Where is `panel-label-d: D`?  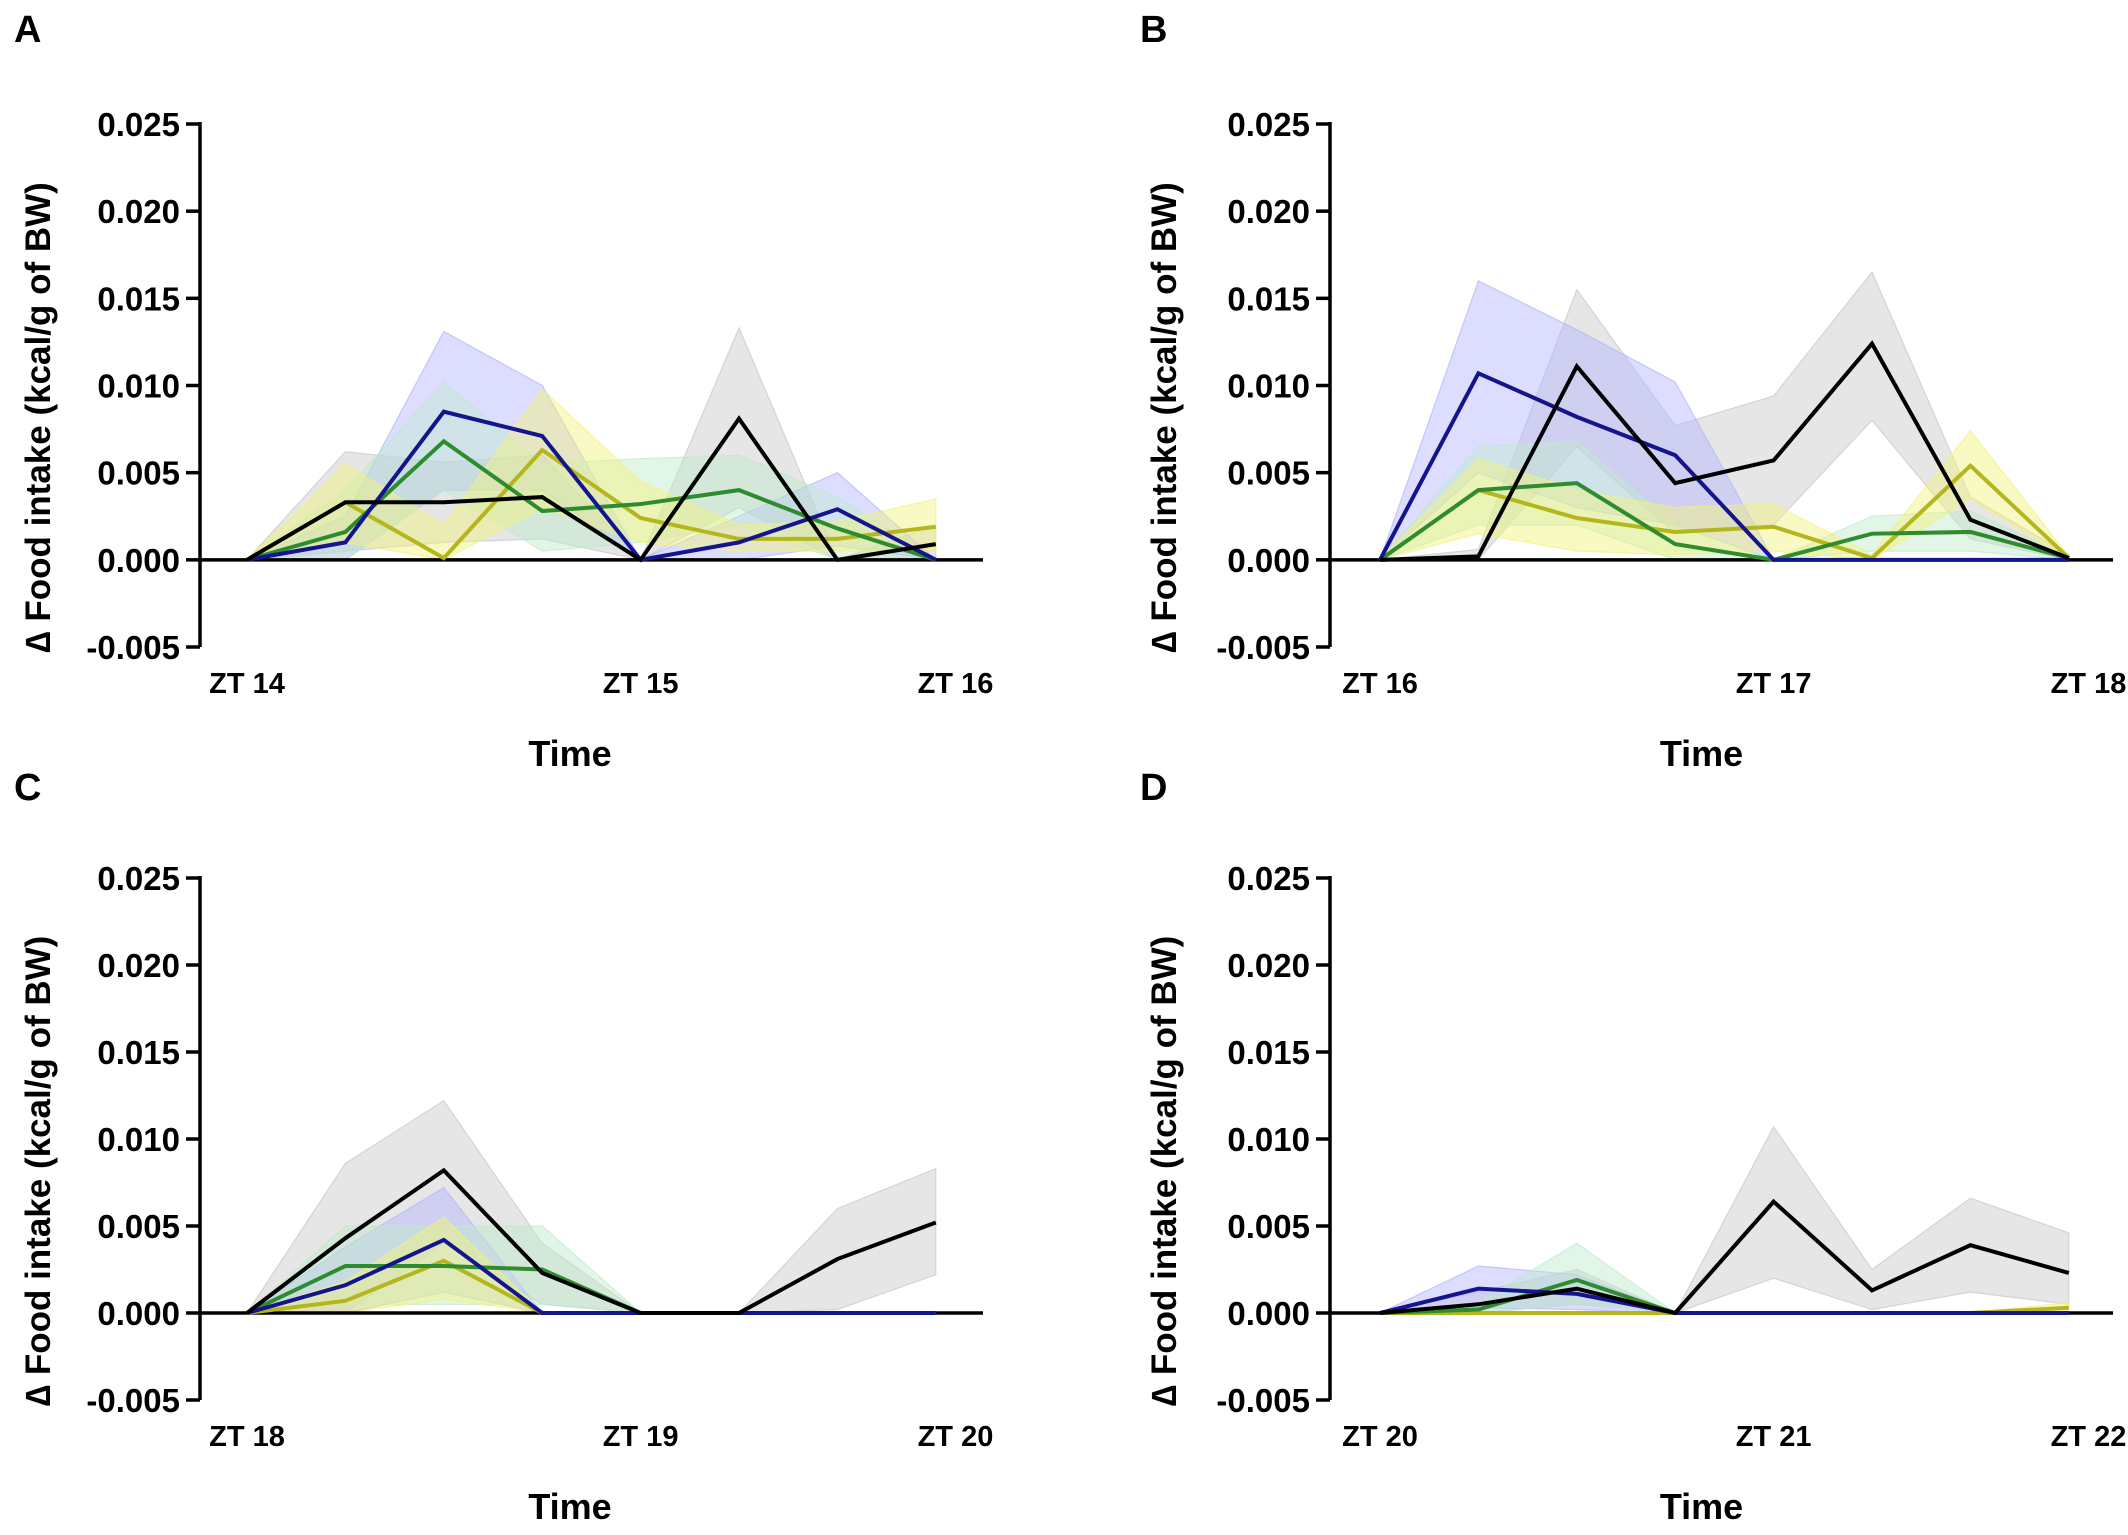
panel-label-d: D is located at coordinates (1153, 788).